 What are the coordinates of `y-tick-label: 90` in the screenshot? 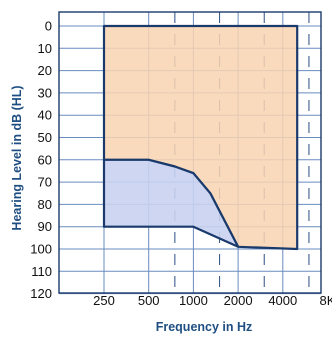 It's located at (45, 226).